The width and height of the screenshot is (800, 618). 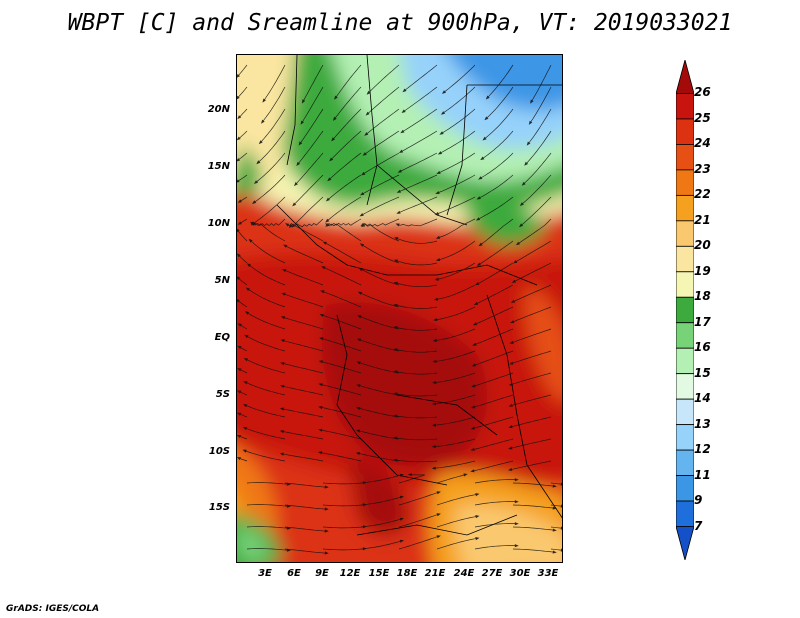 I want to click on lat-label-15n: 15N, so click(x=218, y=166).